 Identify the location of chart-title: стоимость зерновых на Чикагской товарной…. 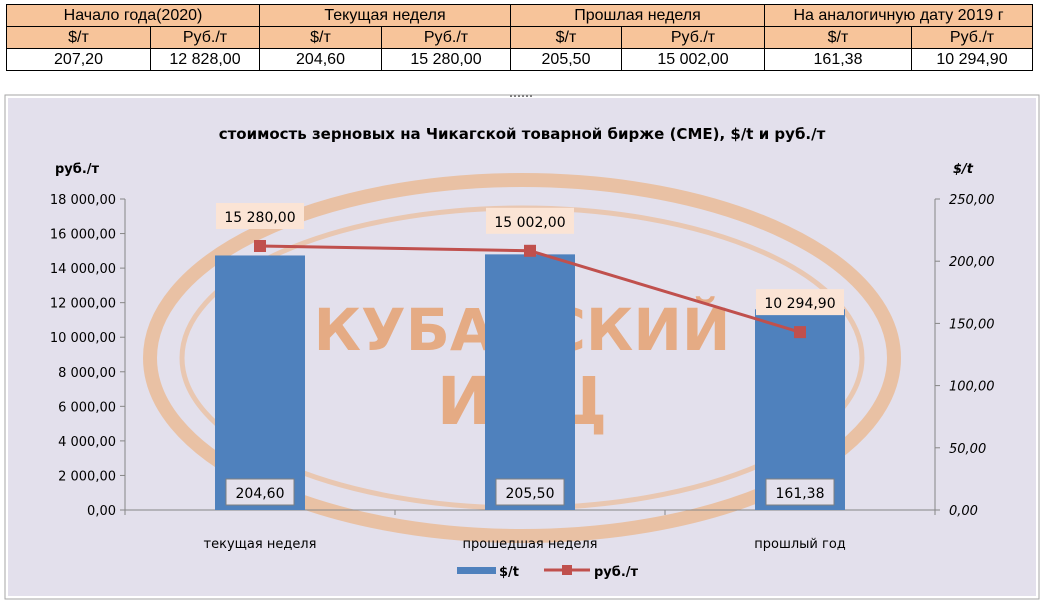
(522, 134).